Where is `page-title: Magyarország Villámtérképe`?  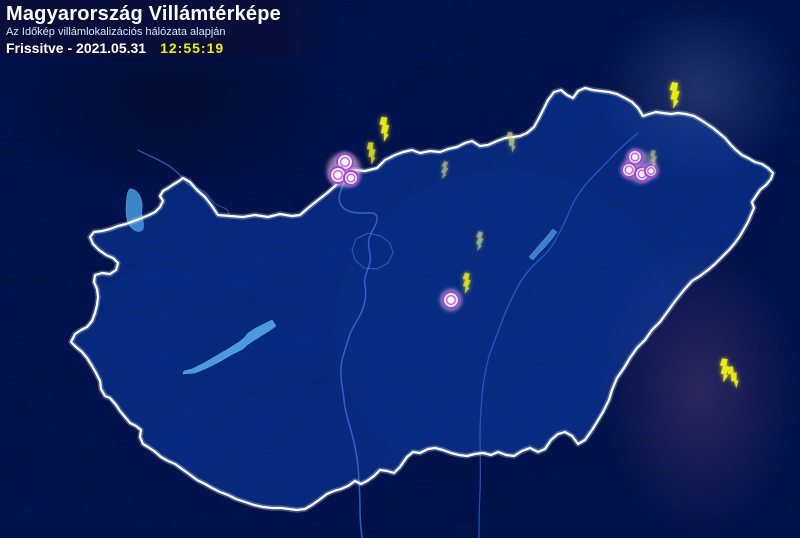
page-title: Magyarország Villámtérképe is located at coordinates (143, 14).